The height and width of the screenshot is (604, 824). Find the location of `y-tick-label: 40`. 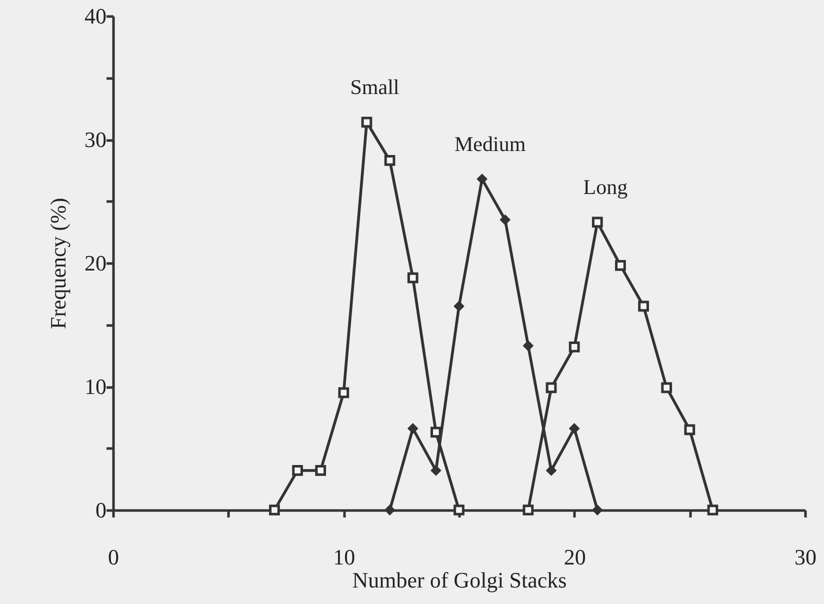

y-tick-label: 40 is located at coordinates (95, 16).